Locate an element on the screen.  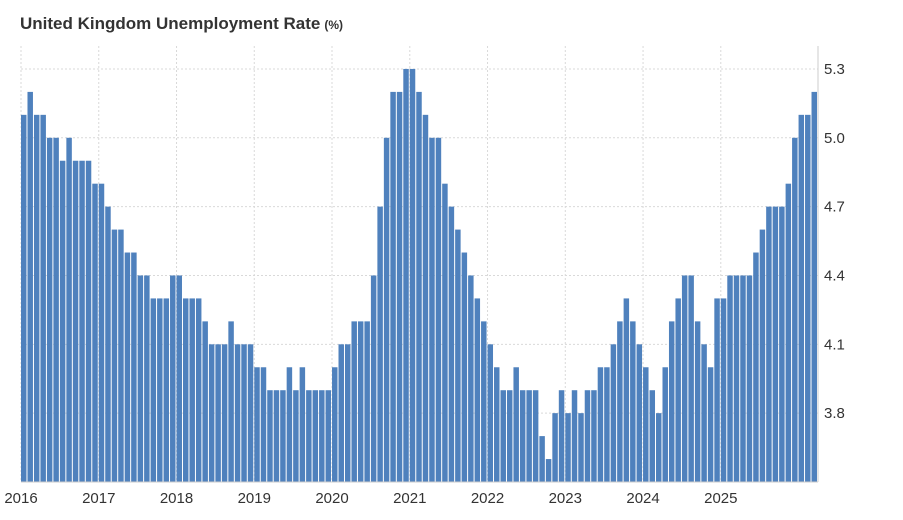
y-tick-label: 3.8 is located at coordinates (834, 413).